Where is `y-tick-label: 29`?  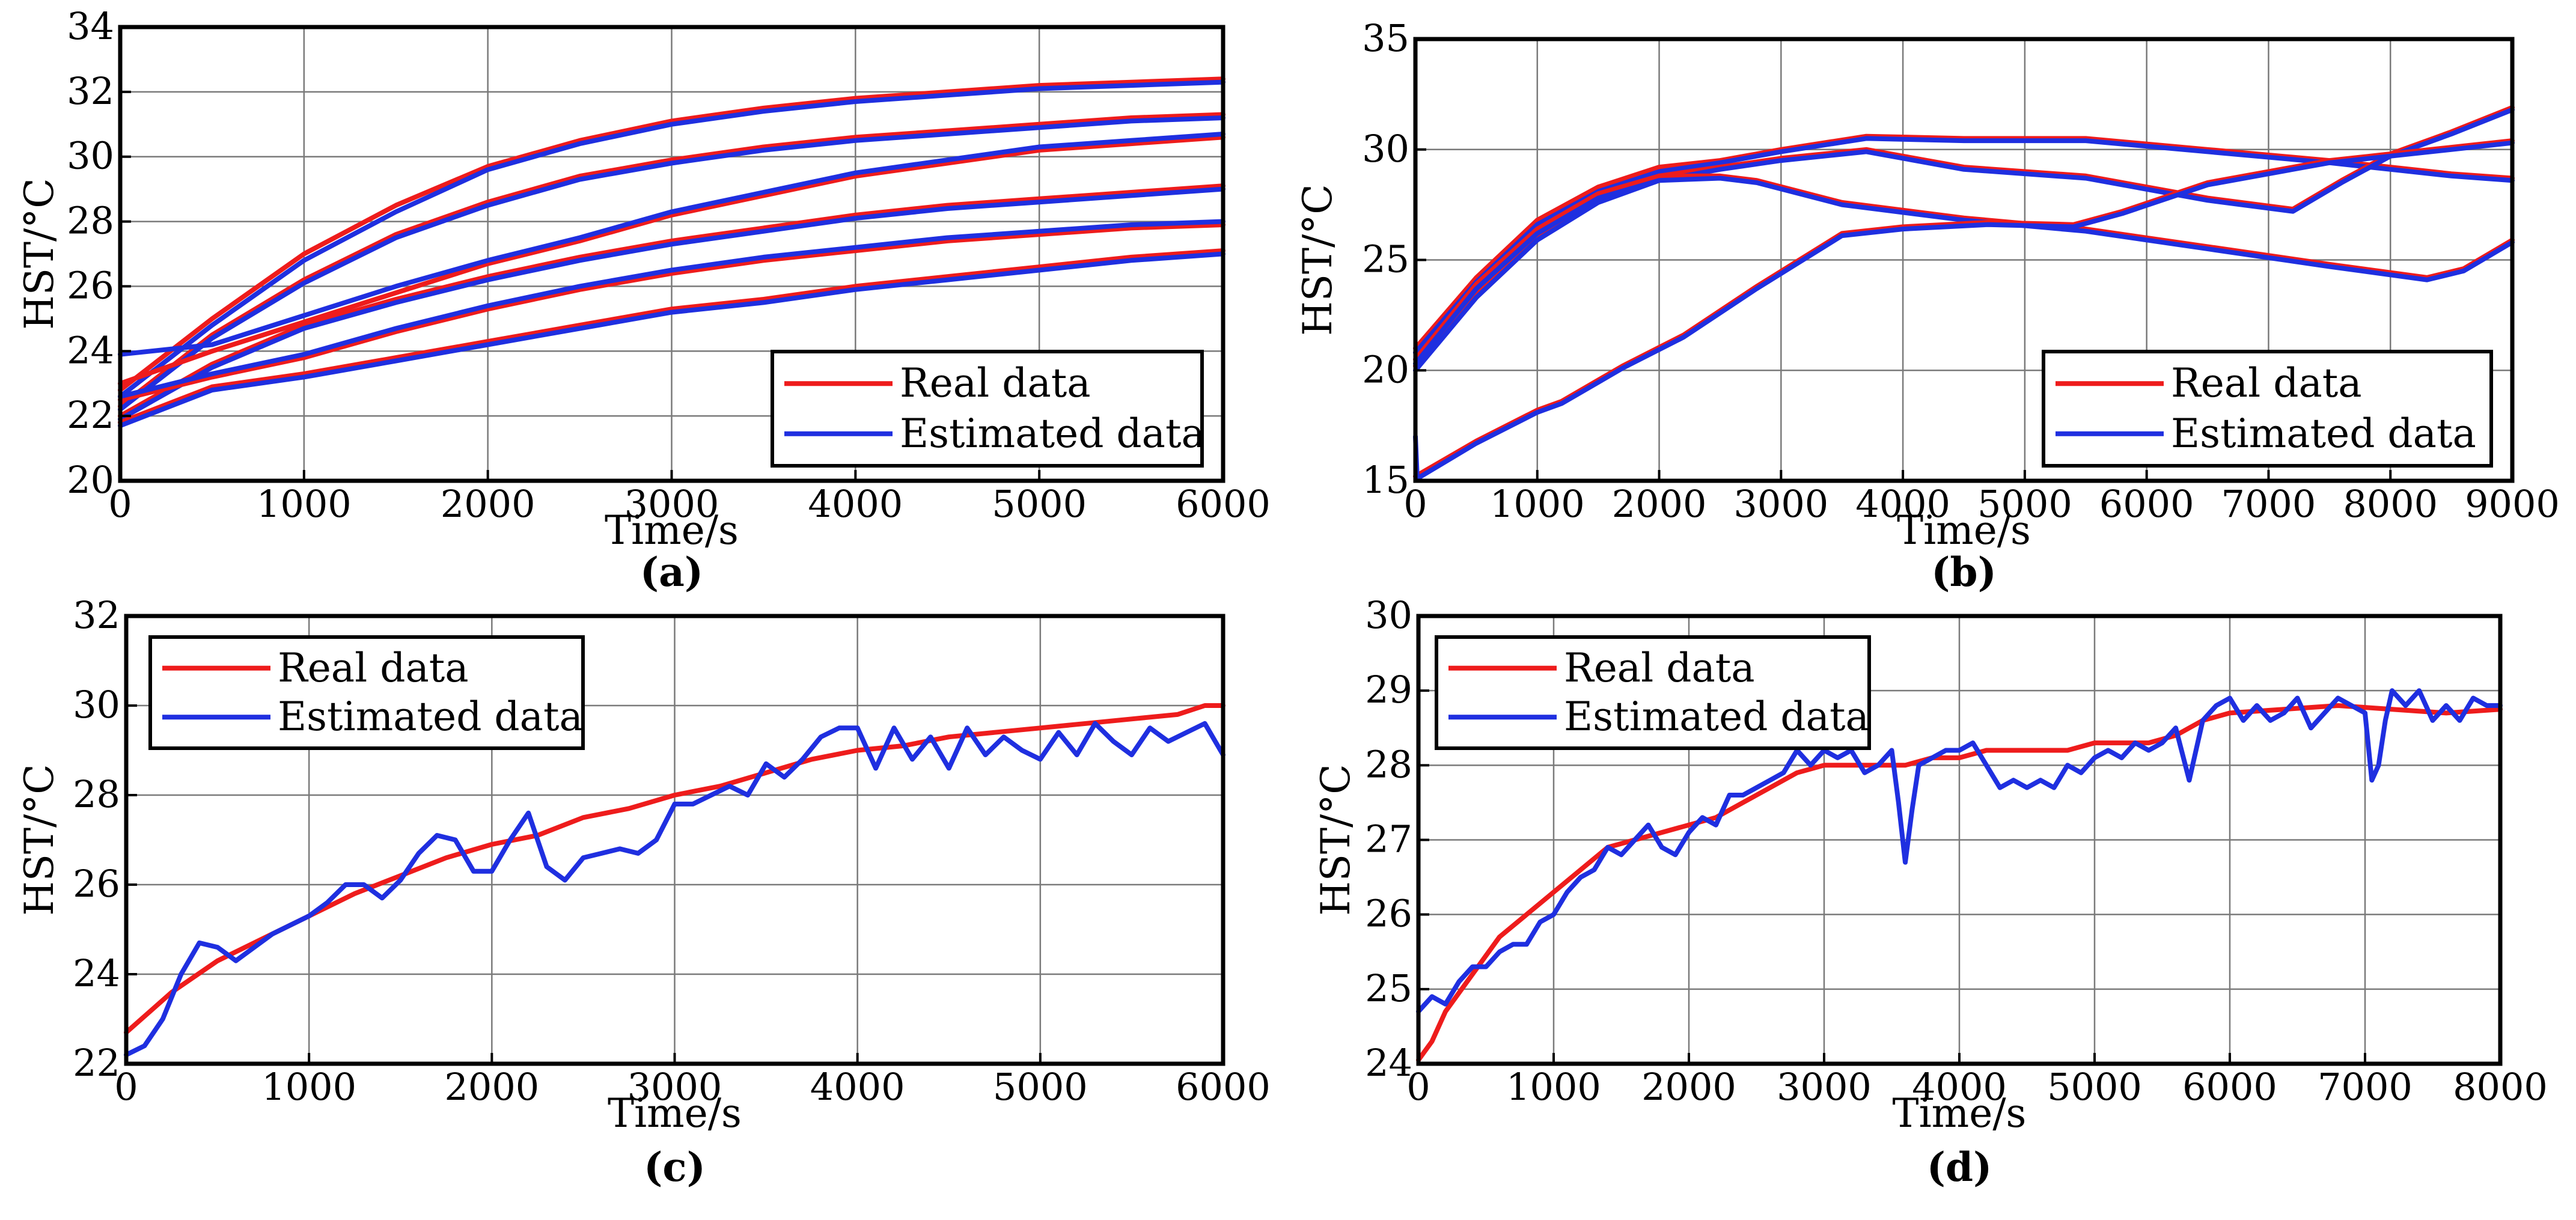
y-tick-label: 29 is located at coordinates (1388, 690).